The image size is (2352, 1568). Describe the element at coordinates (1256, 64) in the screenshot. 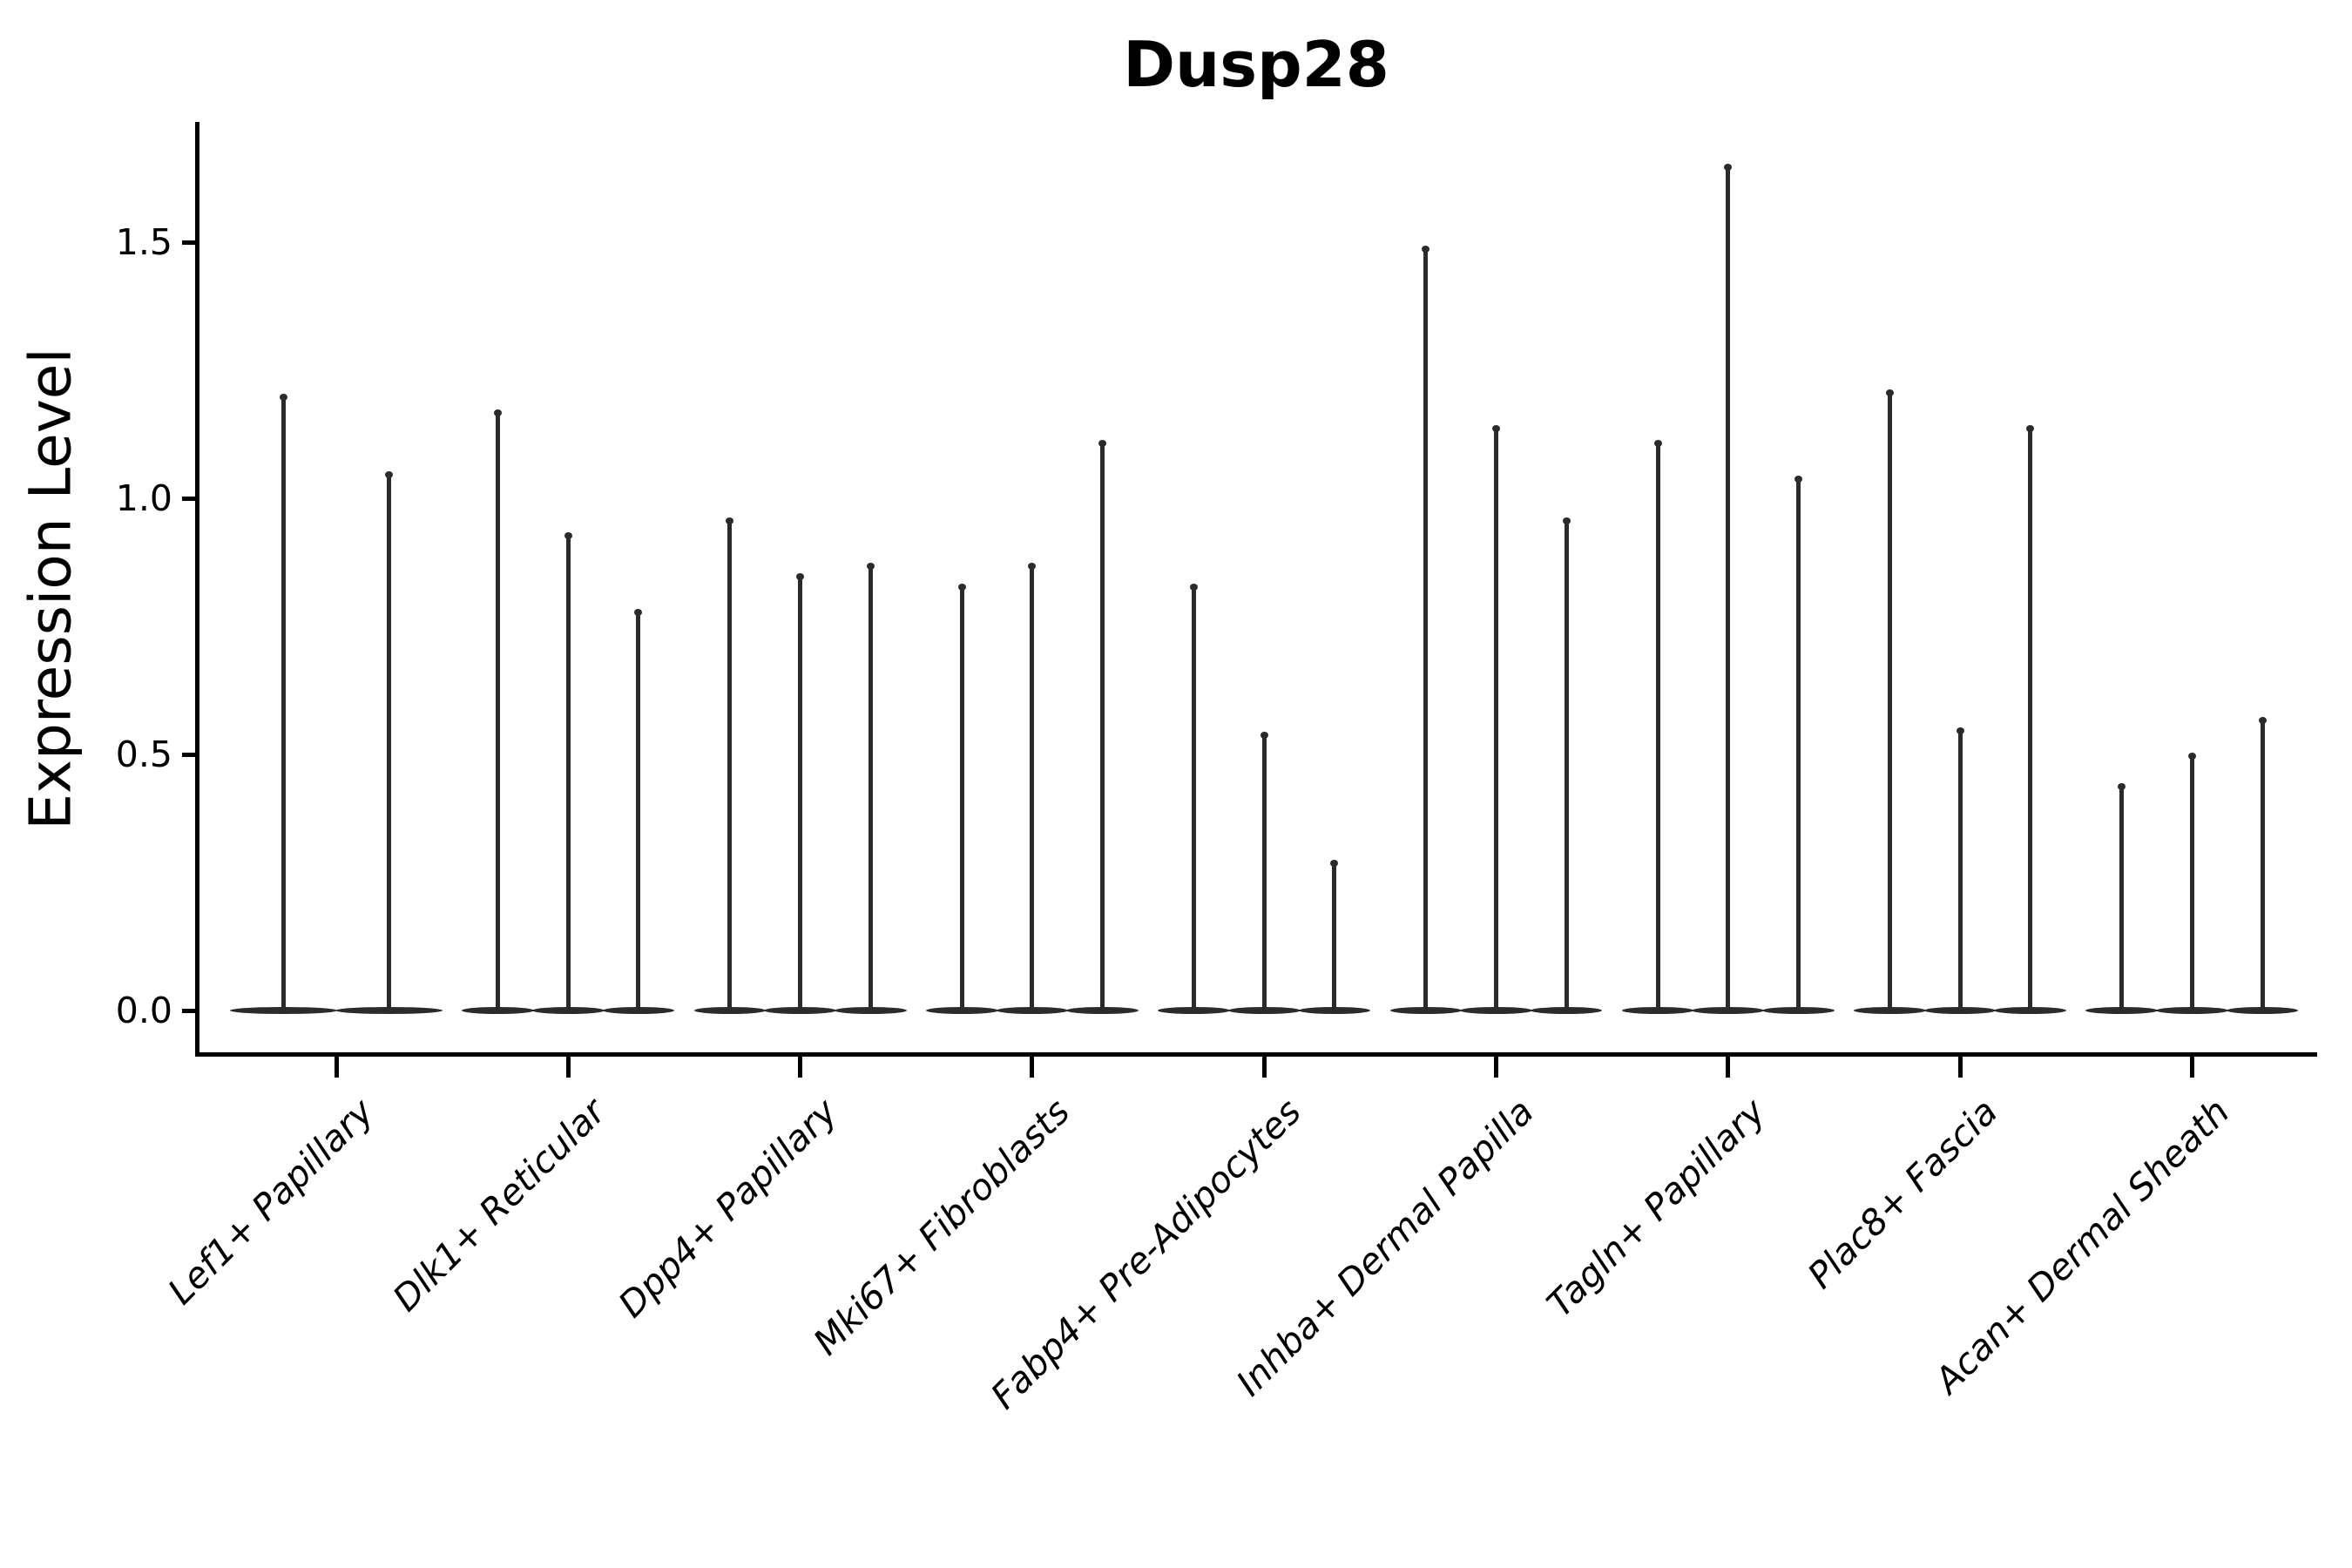

I see `chart-title: Dusp28` at that location.